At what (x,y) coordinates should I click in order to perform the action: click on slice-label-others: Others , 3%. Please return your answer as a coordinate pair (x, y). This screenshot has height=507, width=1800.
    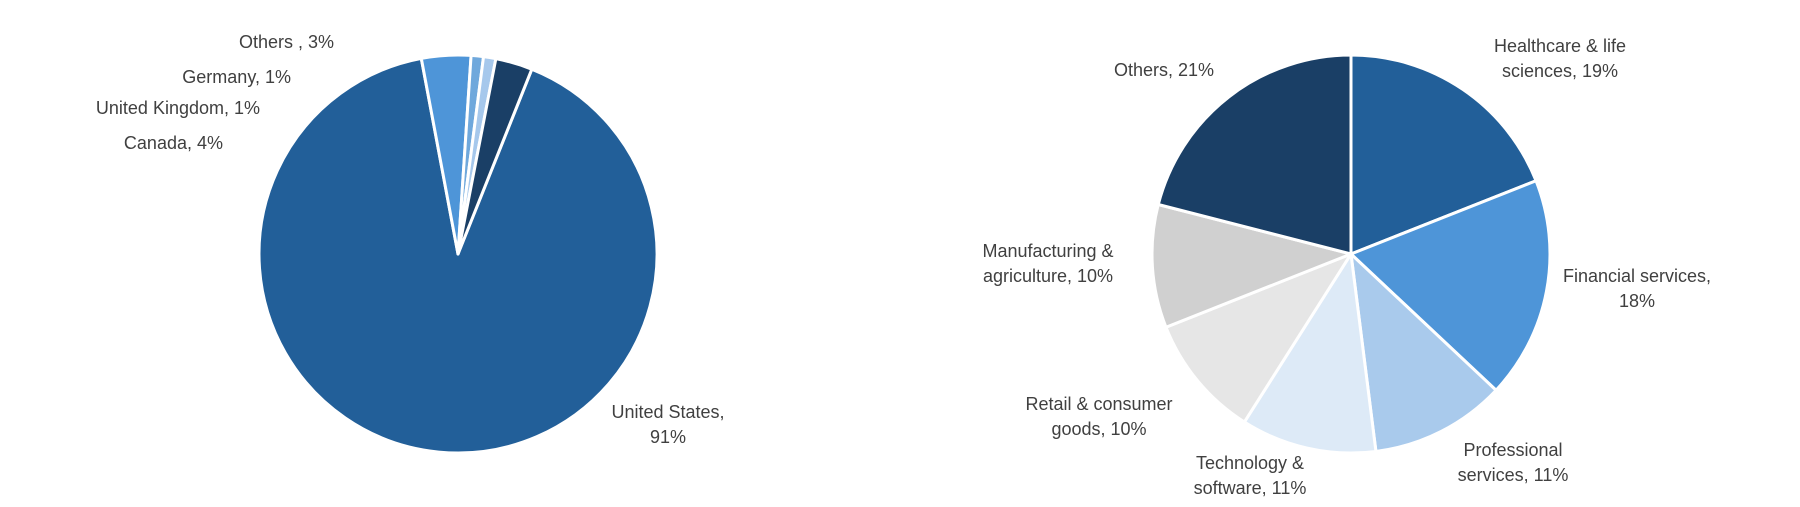
    Looking at the image, I should click on (286, 42).